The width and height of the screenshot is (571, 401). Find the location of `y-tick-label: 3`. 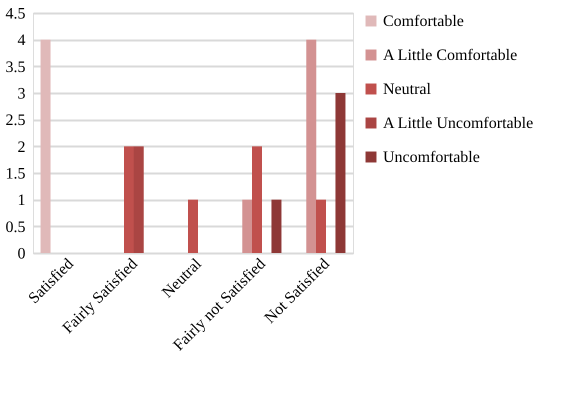

y-tick-label: 3 is located at coordinates (22, 94).